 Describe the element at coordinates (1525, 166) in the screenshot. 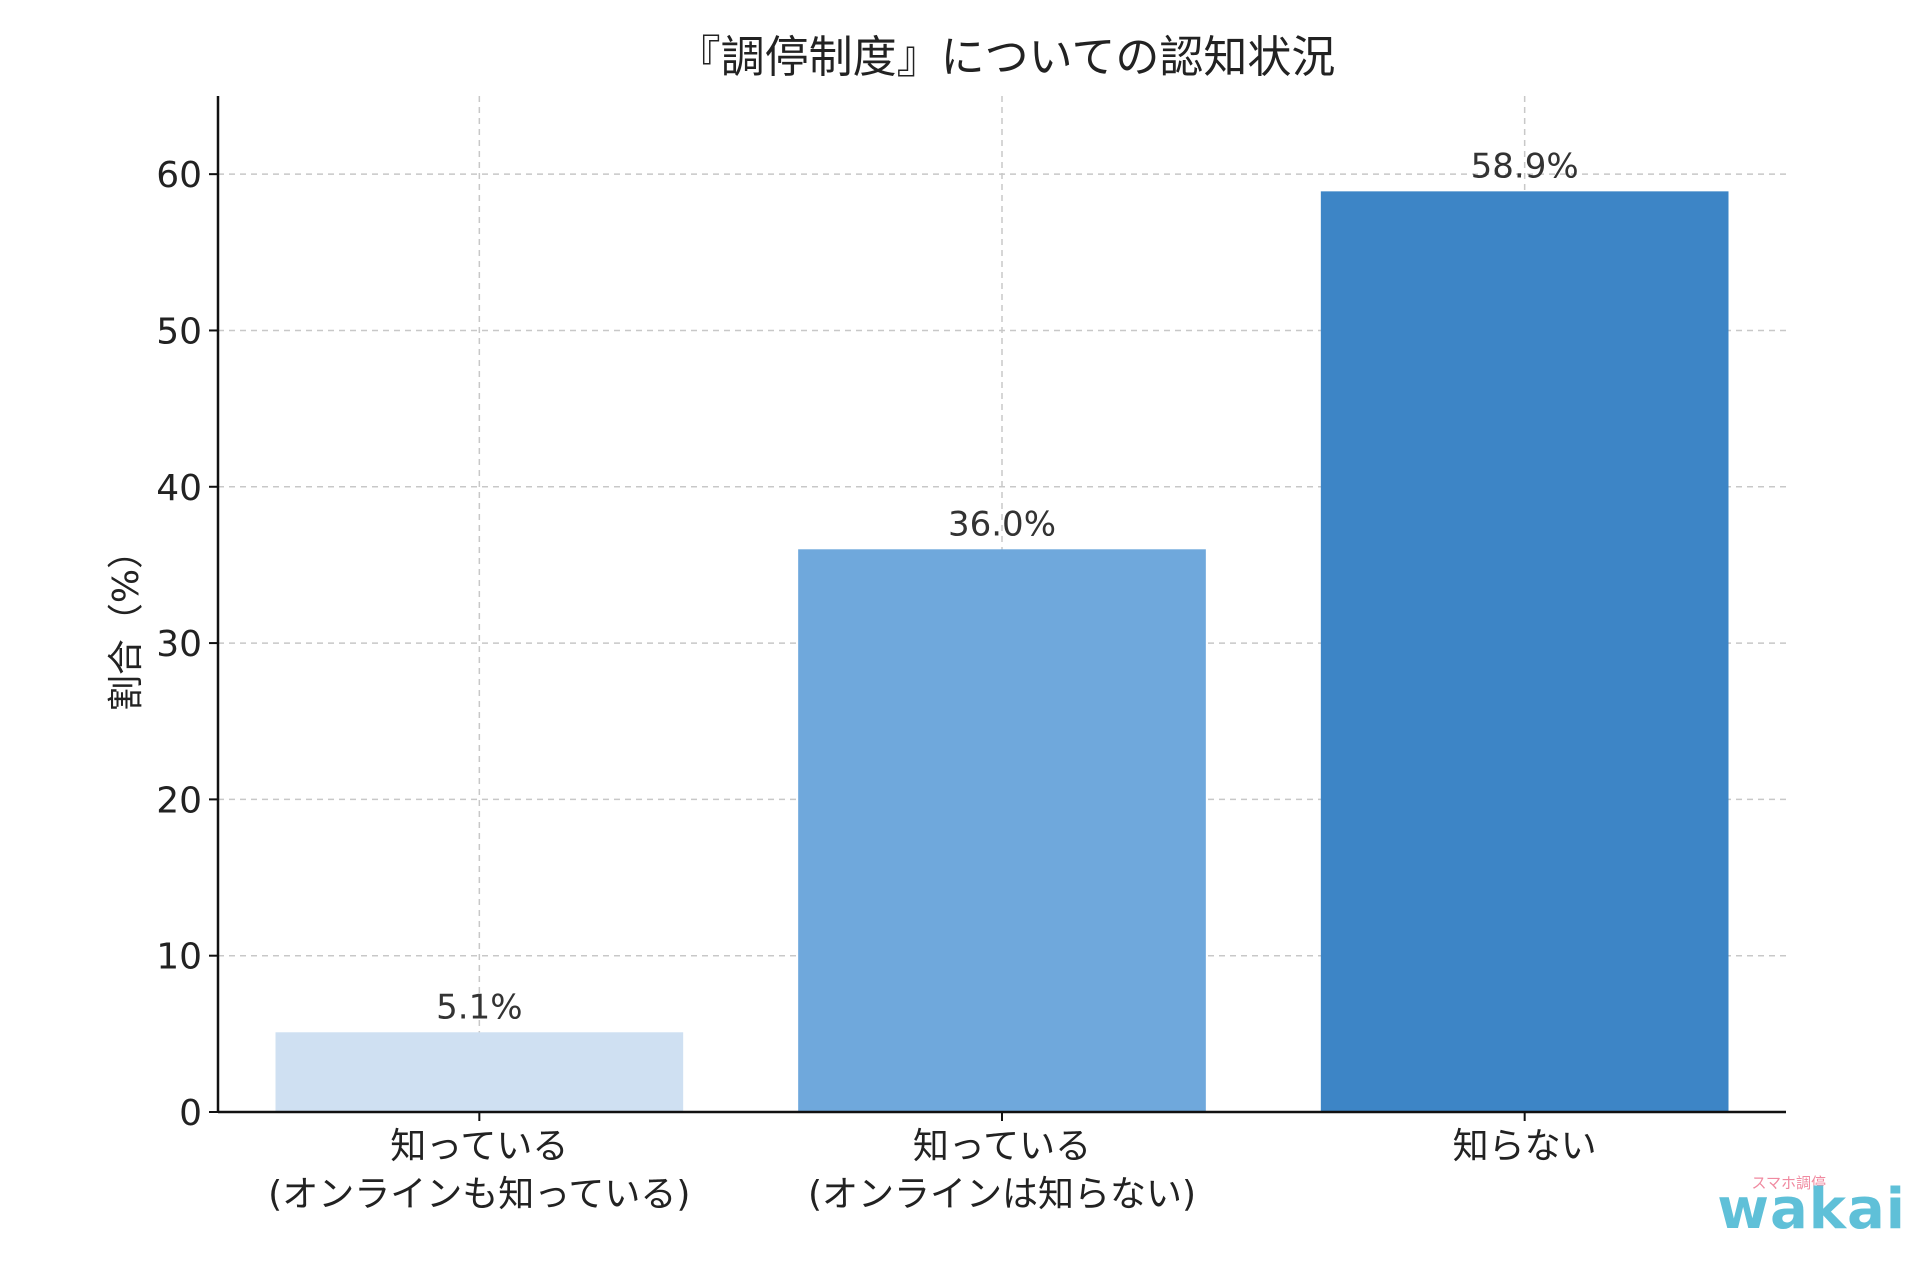

I see `data-label: 58.9%` at that location.